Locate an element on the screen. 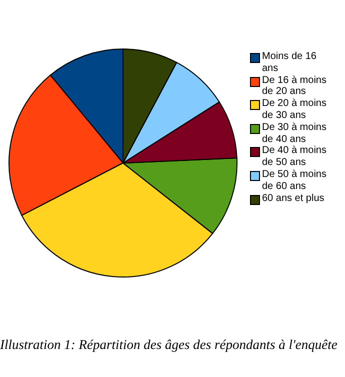  legend-label: Moins de 16 ans is located at coordinates (290, 63).